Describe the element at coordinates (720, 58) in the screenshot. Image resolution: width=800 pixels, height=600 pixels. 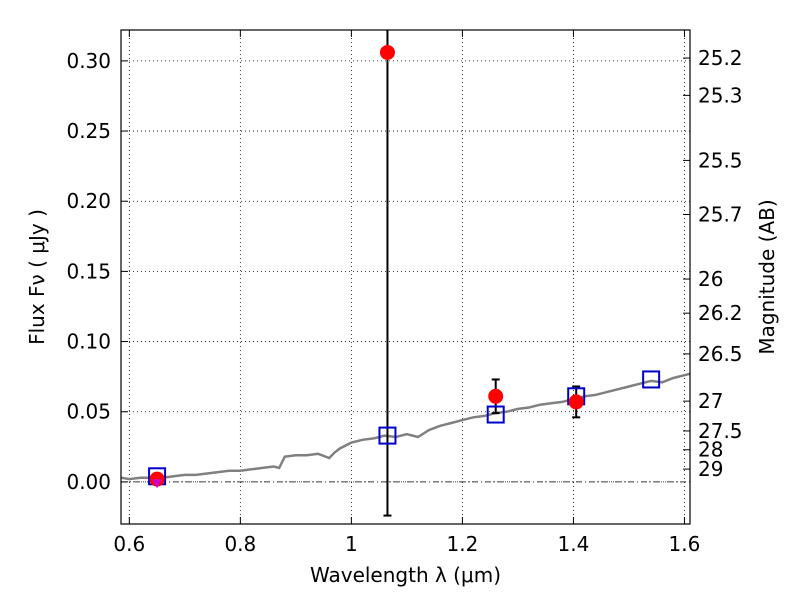
I see `y2-tick-label: 25.2` at that location.